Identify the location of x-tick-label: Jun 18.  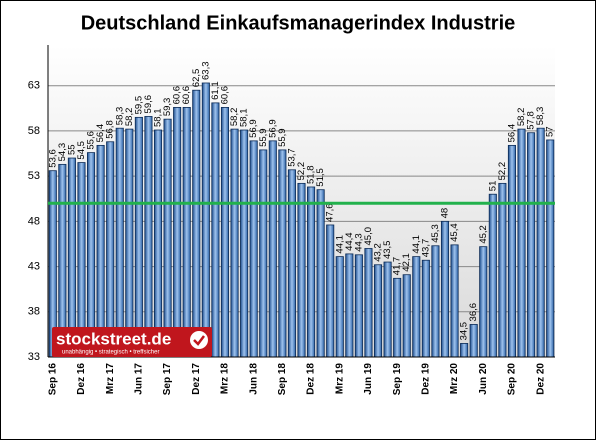
(253, 379).